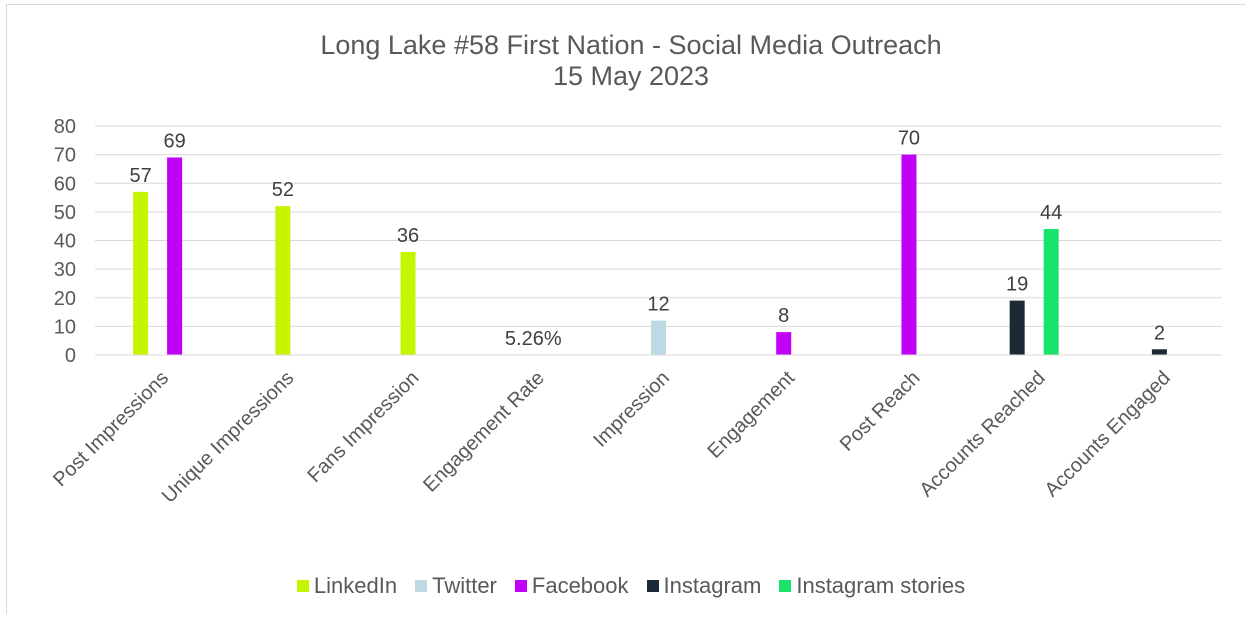 The height and width of the screenshot is (619, 1250). I want to click on legend-item: Twitter, so click(456, 586).